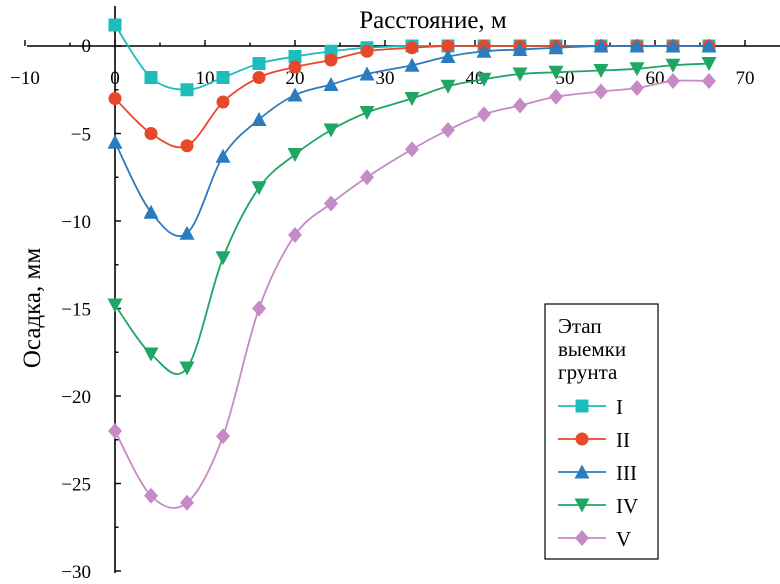 The image size is (780, 584). I want to click on legend-item-IV: IV, so click(598, 506).